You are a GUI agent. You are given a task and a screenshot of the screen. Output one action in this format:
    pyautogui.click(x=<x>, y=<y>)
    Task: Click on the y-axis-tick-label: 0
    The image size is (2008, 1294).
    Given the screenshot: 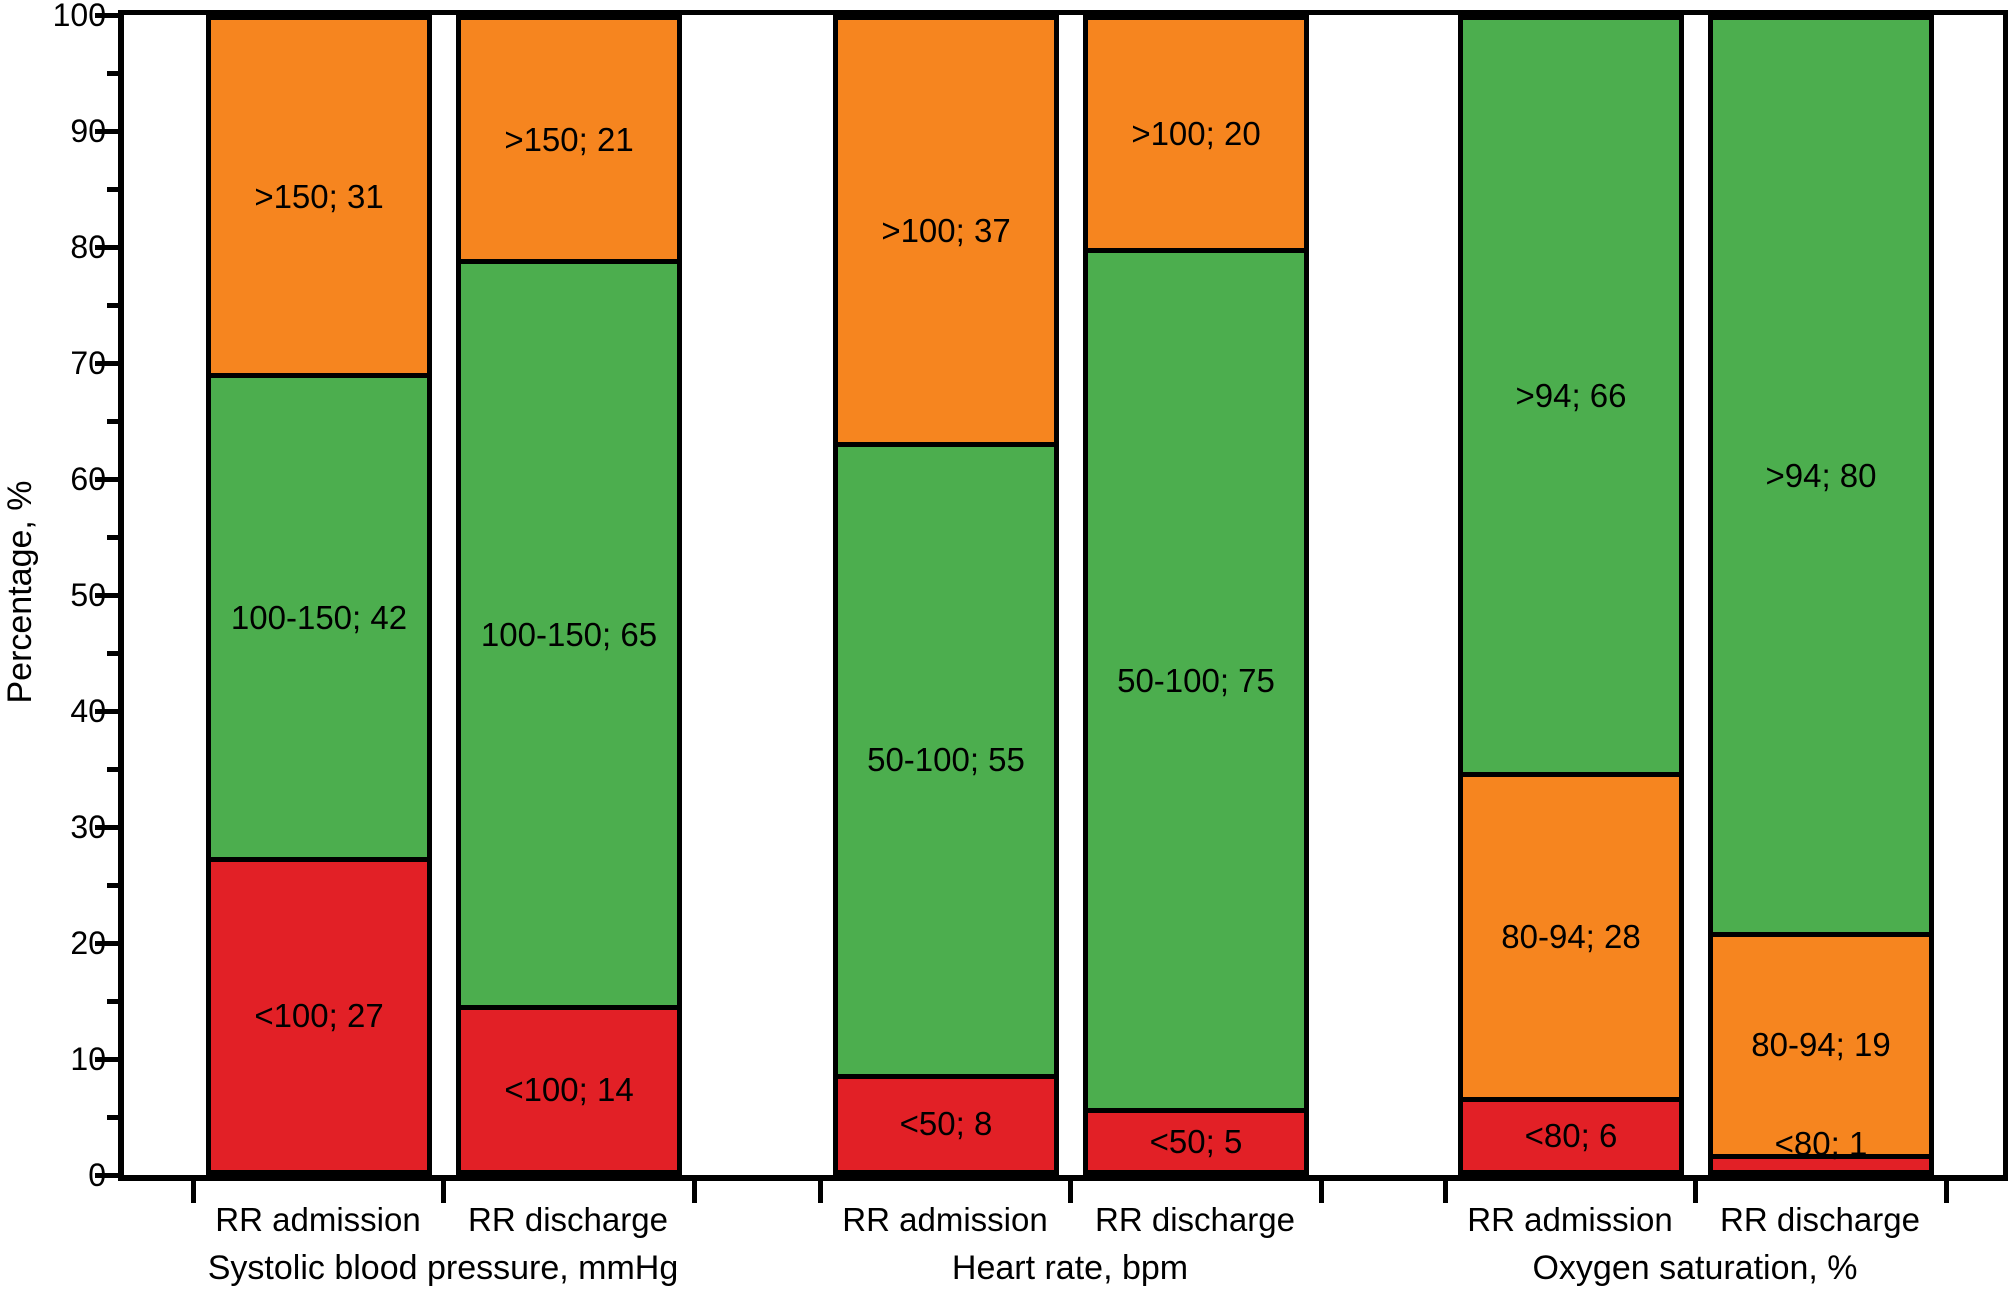 What is the action you would take?
    pyautogui.click(x=97, y=1175)
    